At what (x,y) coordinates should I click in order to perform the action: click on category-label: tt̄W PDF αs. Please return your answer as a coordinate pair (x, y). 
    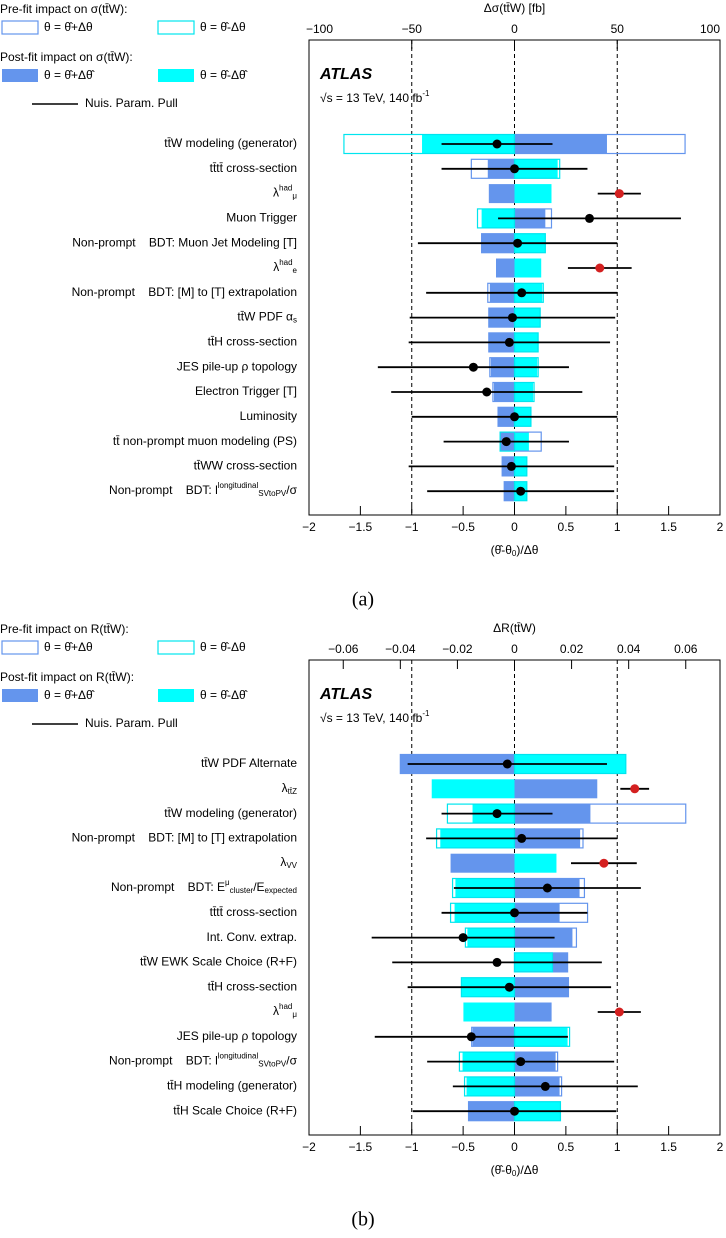
    Looking at the image, I should click on (267, 317).